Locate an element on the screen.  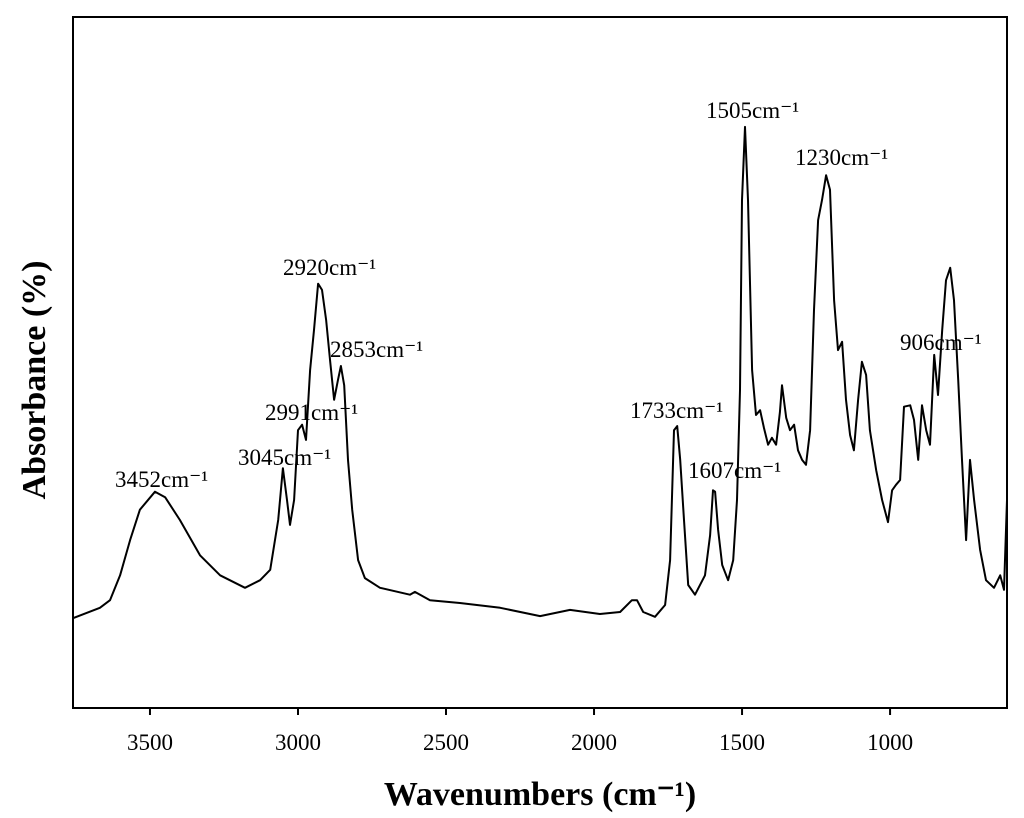
x-tick-label: 2500 is located at coordinates (446, 742).